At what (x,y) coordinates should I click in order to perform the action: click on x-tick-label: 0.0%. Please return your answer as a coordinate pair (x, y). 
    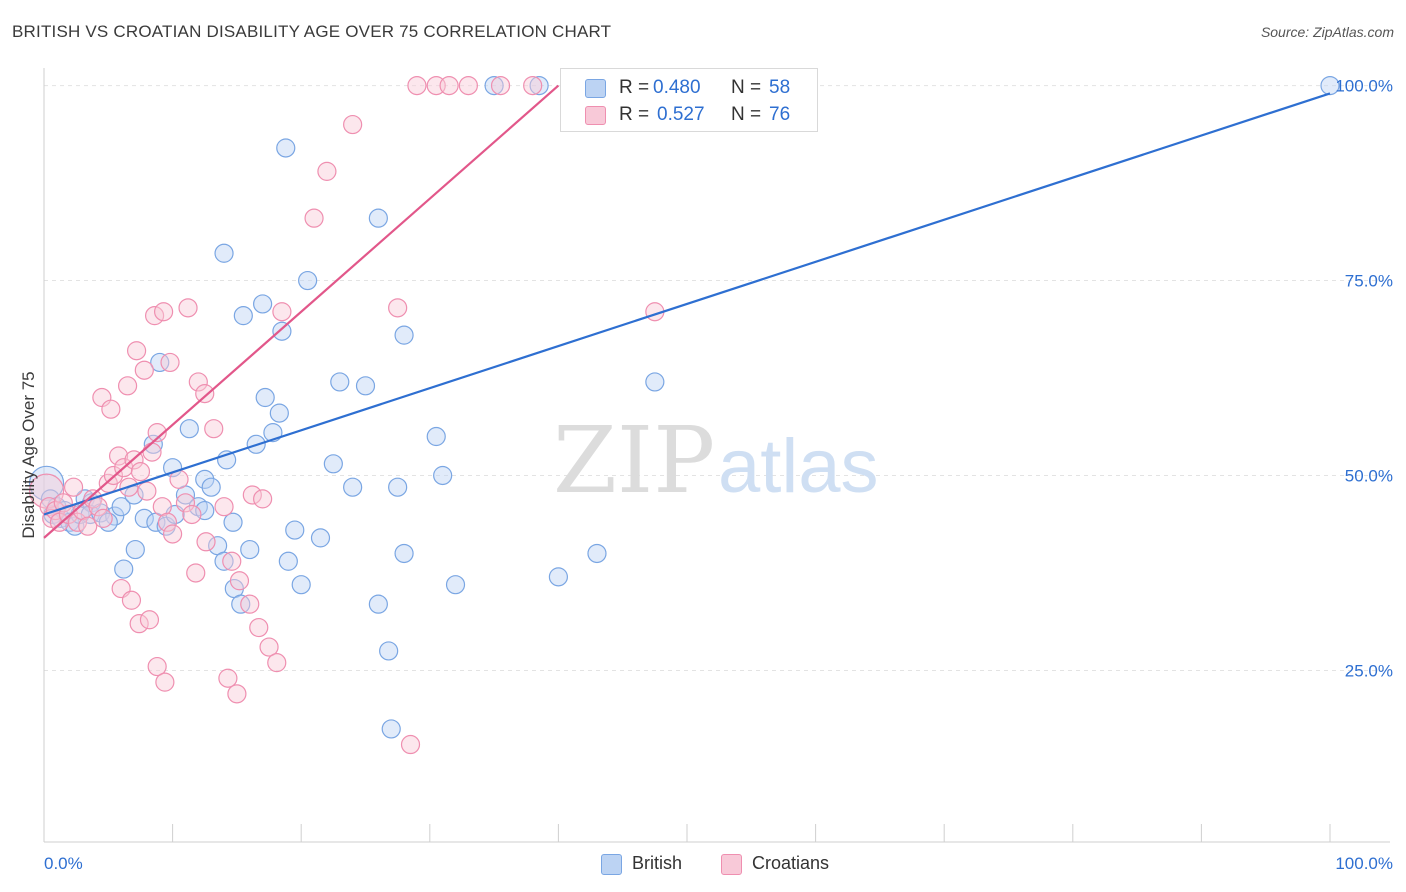
    Looking at the image, I should click on (63, 863).